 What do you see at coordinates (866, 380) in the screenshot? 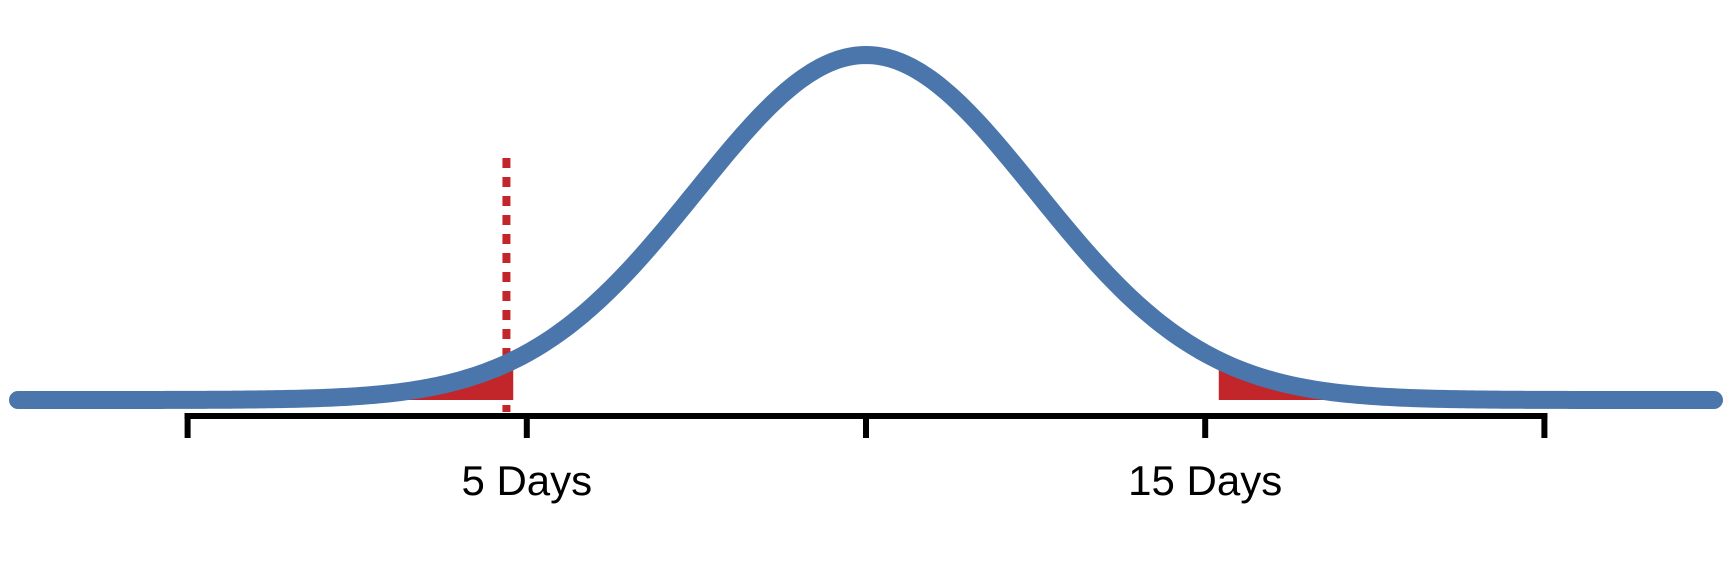
I see `shaded-tails` at bounding box center [866, 380].